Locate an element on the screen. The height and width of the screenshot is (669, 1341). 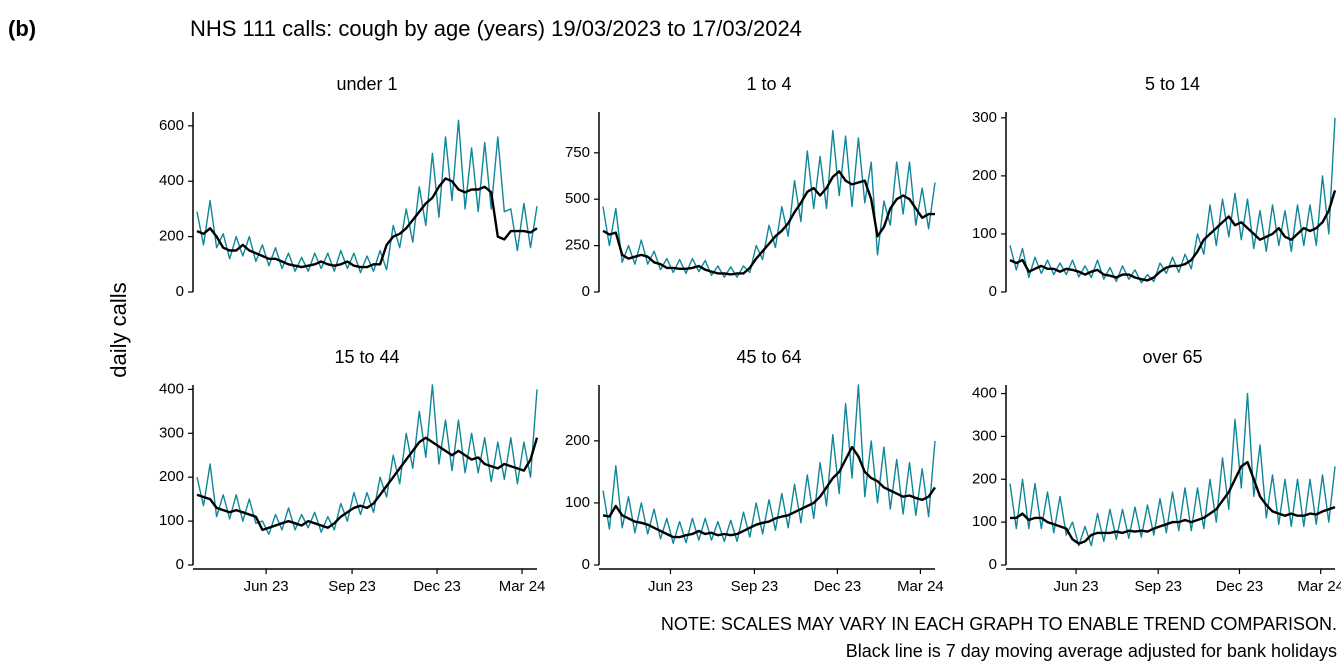
y-axis-label: daily calls is located at coordinates (118, 329).